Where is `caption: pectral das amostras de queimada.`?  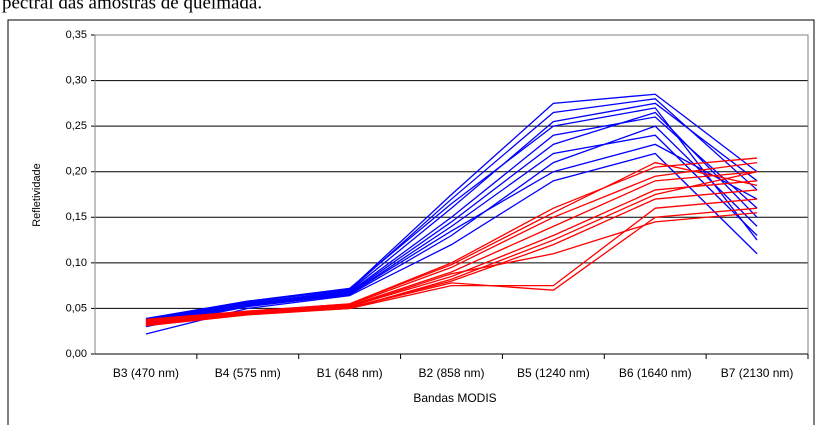
caption: pectral das amostras de queimada. is located at coordinates (132, 6).